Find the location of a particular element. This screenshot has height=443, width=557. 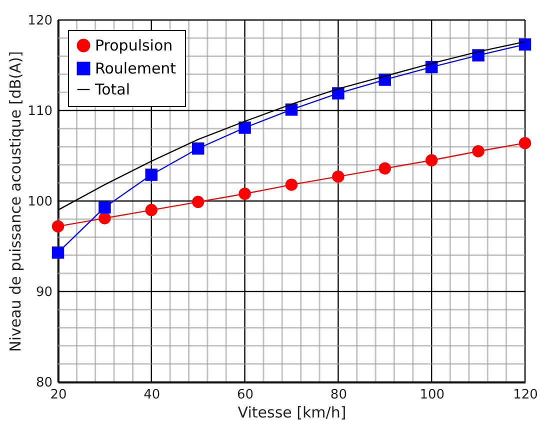

legend-label: Roulement is located at coordinates (135, 69).